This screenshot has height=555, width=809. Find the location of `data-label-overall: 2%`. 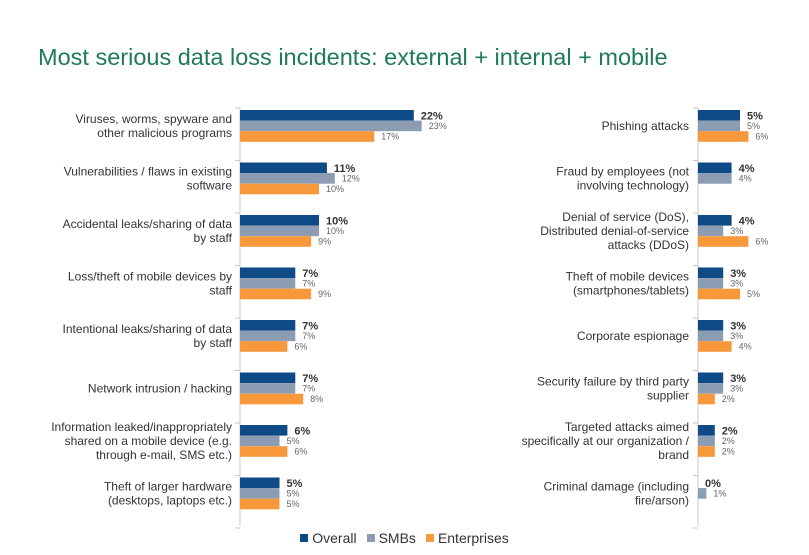

data-label-overall: 2% is located at coordinates (730, 431).